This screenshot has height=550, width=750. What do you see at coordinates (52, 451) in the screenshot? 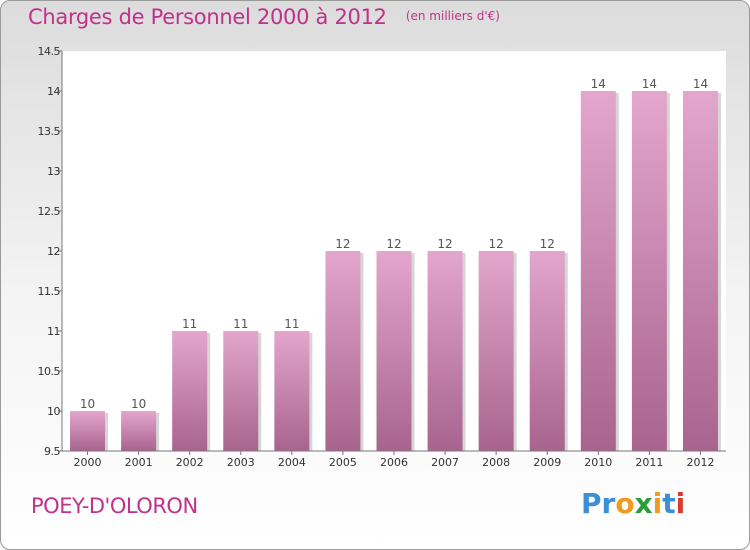
I see `y-tick-label: 9.5` at bounding box center [52, 451].